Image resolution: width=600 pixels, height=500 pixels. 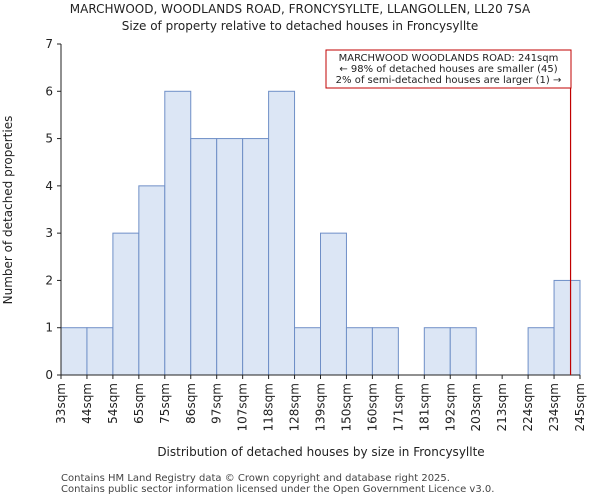 What do you see at coordinates (333, 304) in the screenshot?
I see `bar-139sqm` at bounding box center [333, 304].